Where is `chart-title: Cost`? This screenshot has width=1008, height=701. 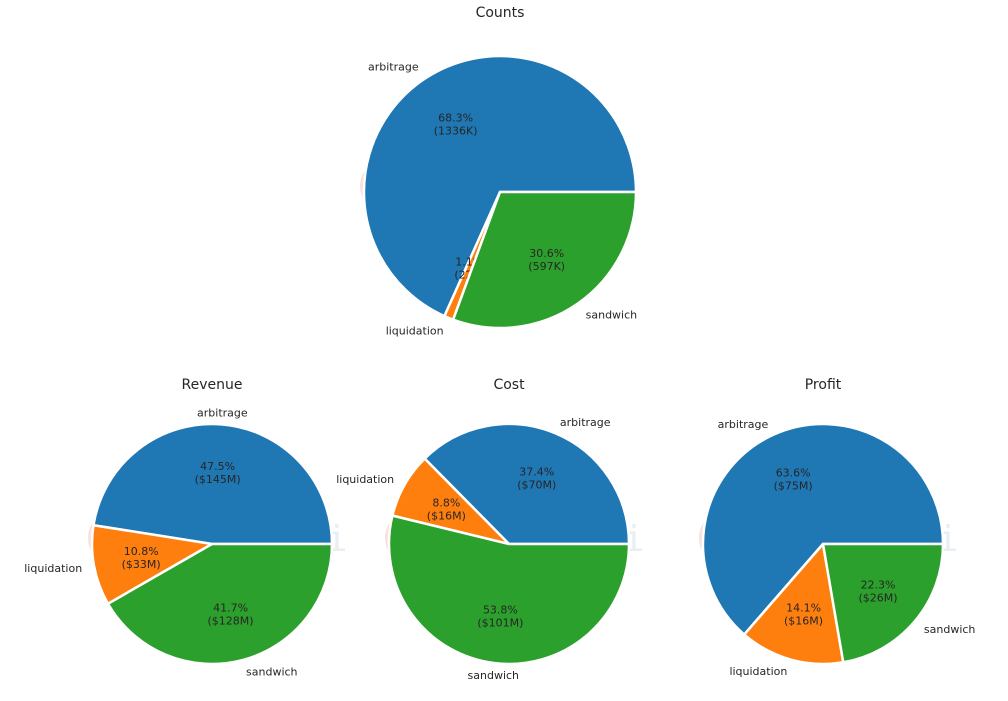 chart-title: Cost is located at coordinates (509, 385).